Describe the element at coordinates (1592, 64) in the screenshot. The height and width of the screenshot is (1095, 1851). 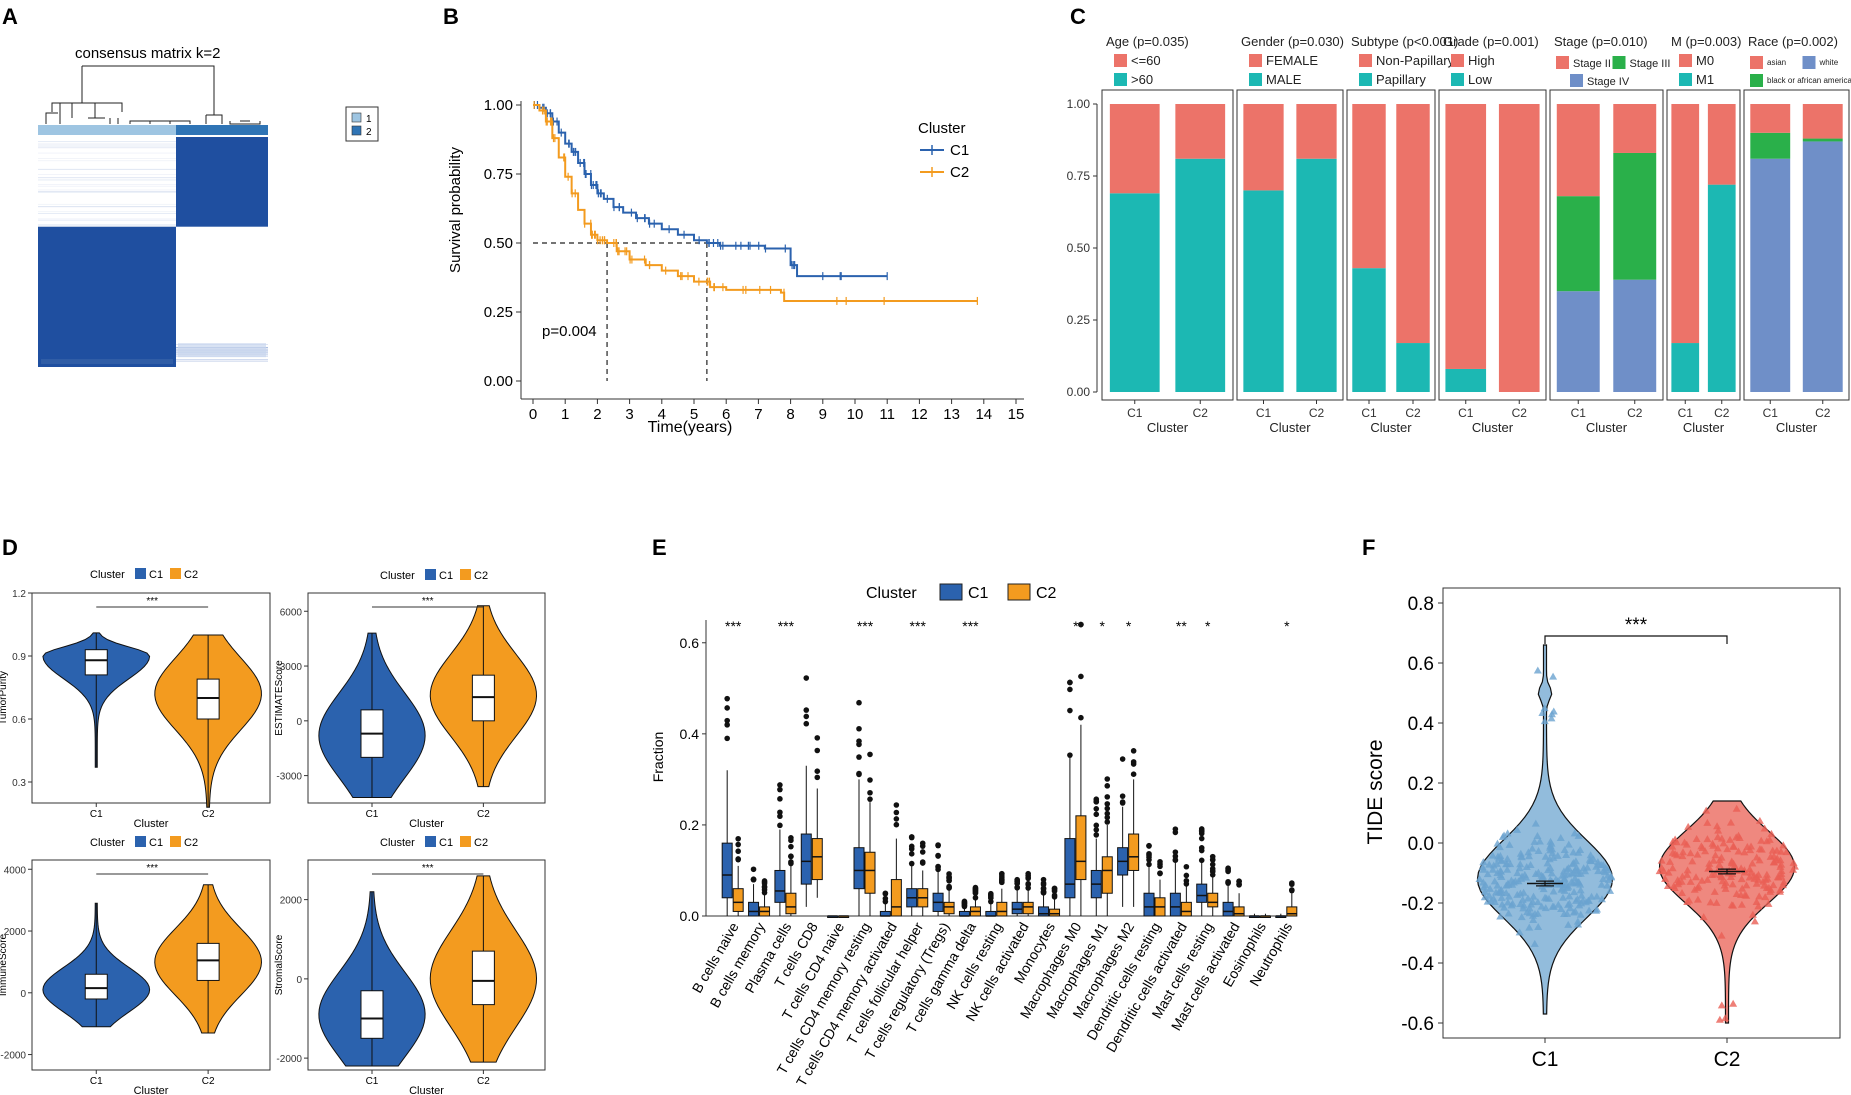
I see `c-legend-label: Stage II` at that location.